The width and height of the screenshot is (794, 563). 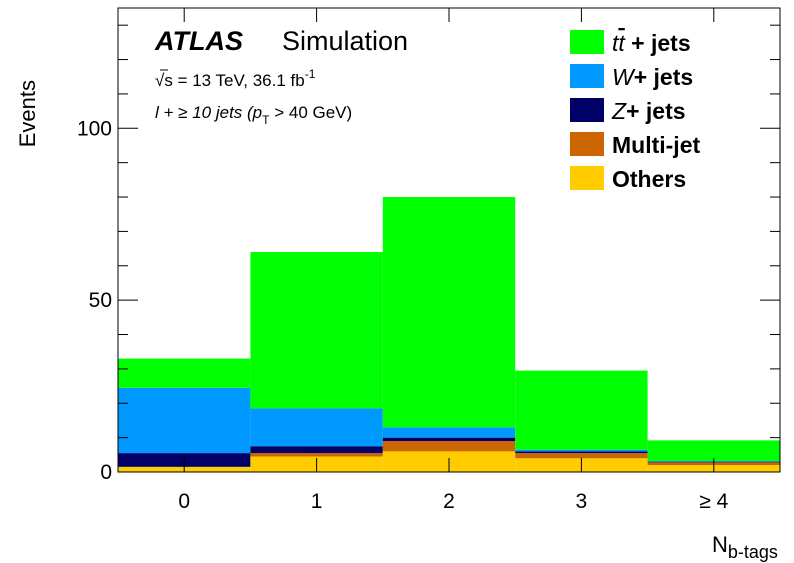 I want to click on legend-label: Z+ jets, so click(x=648, y=111).